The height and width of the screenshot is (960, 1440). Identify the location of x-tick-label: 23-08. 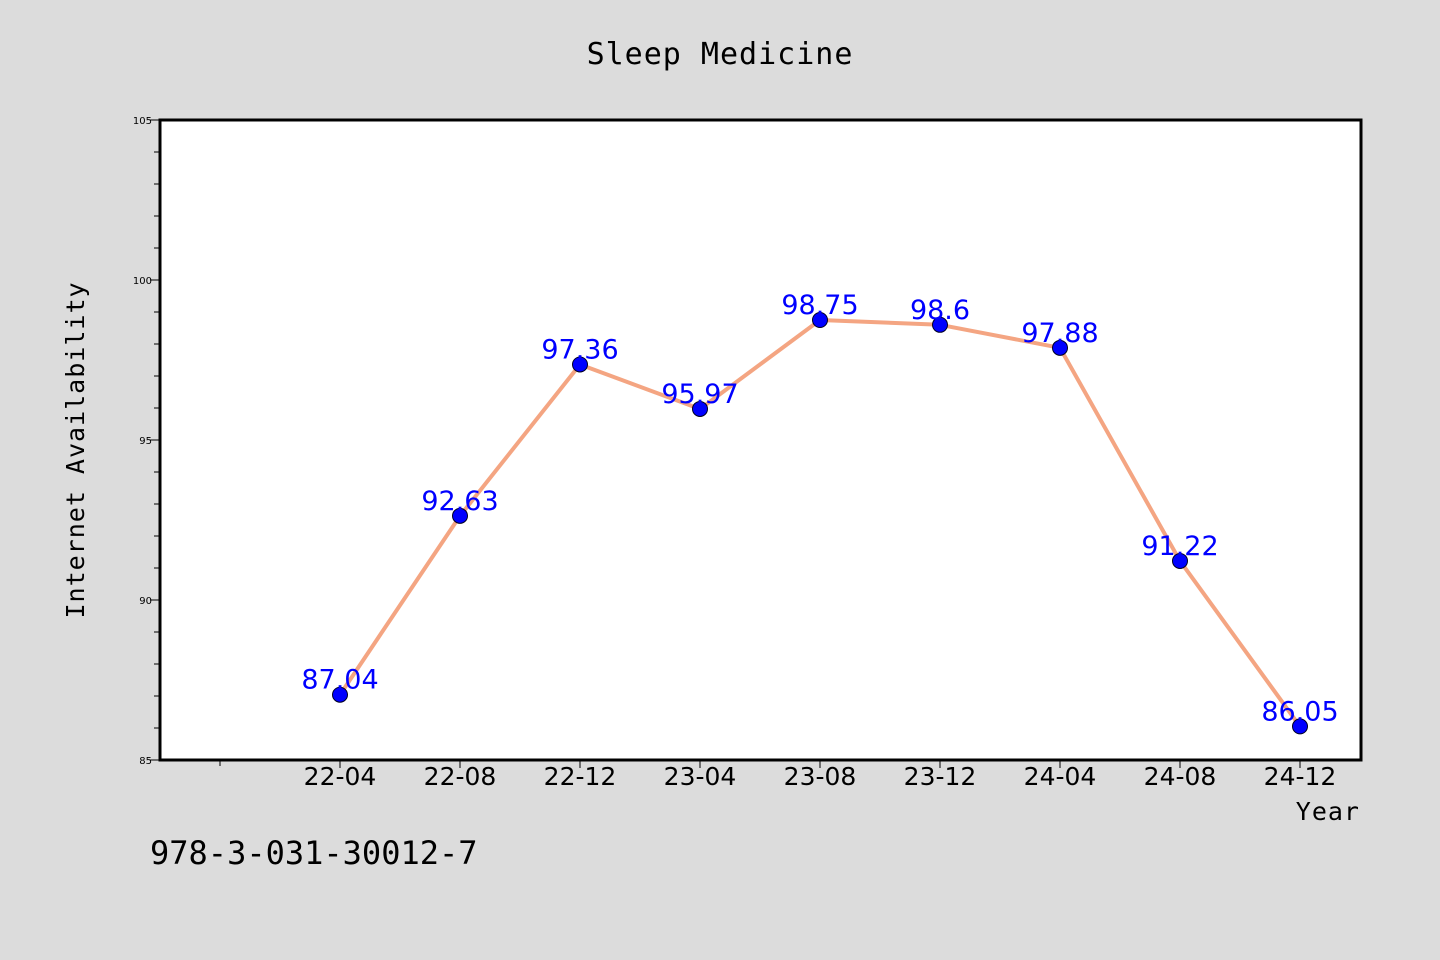
(820, 776).